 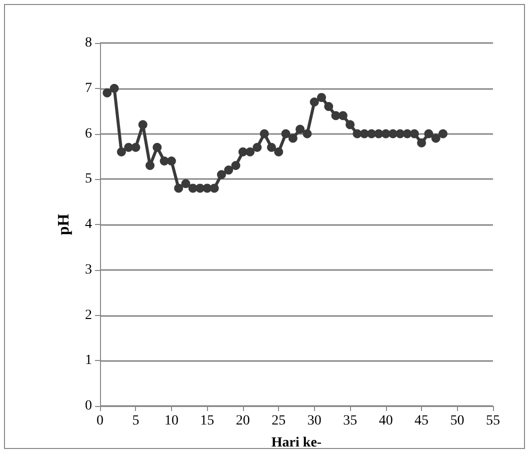 What do you see at coordinates (88, 224) in the screenshot?
I see `y-tick-label: 4` at bounding box center [88, 224].